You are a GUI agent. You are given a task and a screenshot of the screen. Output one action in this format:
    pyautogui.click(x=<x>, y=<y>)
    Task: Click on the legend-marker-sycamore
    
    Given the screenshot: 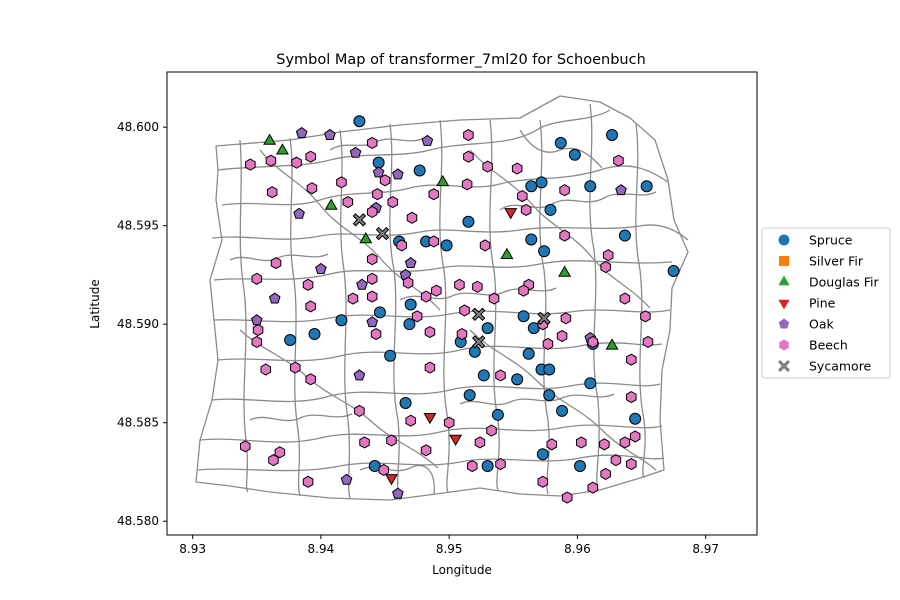 What is the action you would take?
    pyautogui.click(x=784, y=366)
    